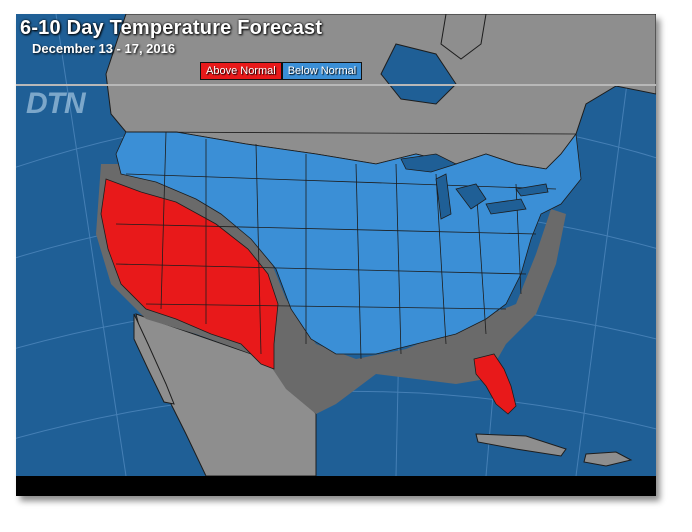 The image size is (692, 532). What do you see at coordinates (336, 85) in the screenshot?
I see `banner-rule` at bounding box center [336, 85].